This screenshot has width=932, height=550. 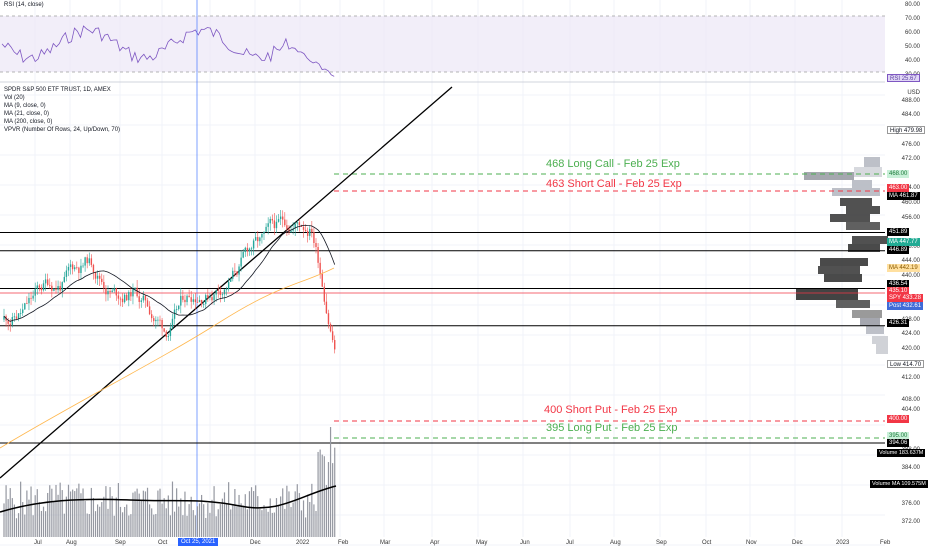 What do you see at coordinates (901, 453) in the screenshot?
I see `volume-tag: Volume 183.637M` at bounding box center [901, 453].